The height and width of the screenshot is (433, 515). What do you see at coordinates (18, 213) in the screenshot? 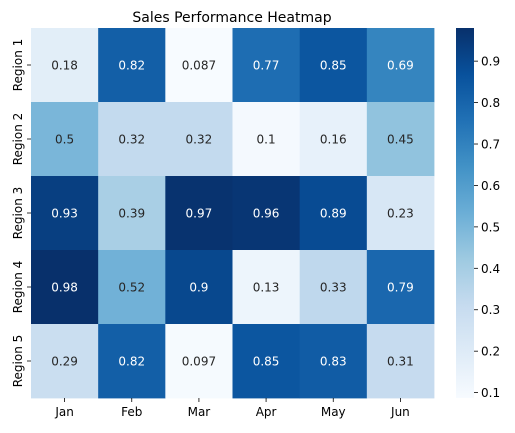
I see `y-tick-label: Region 3` at bounding box center [18, 213].